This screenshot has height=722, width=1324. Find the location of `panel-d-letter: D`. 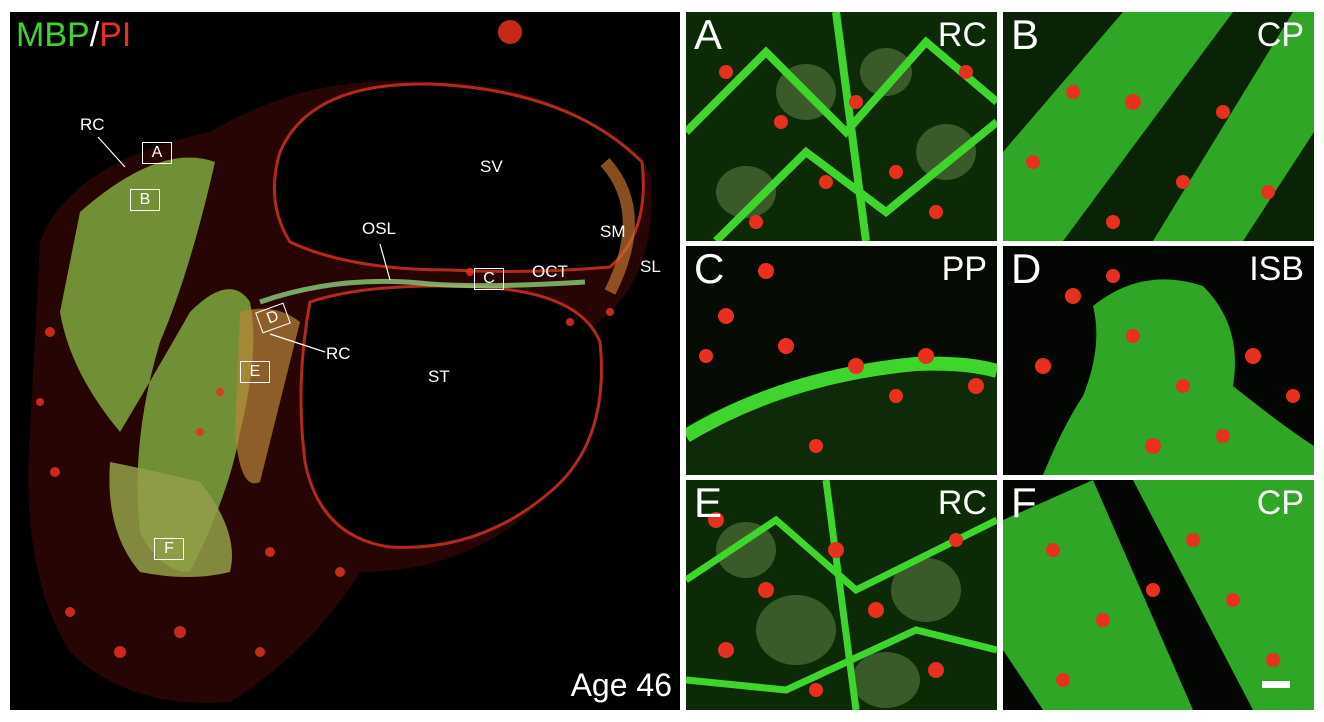

panel-d-letter: D is located at coordinates (1026, 269).